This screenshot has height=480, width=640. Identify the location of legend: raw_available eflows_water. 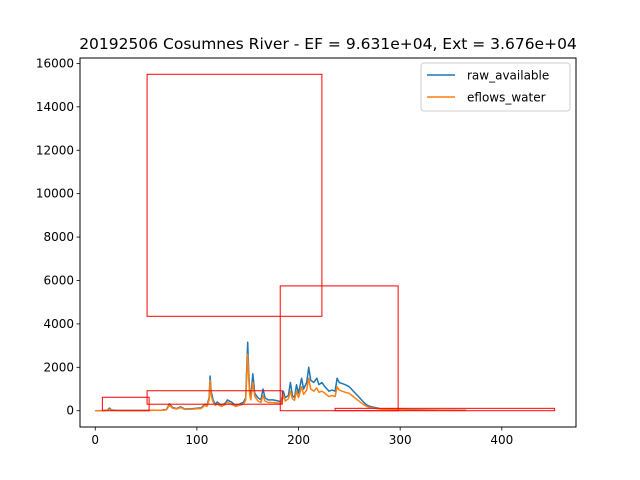
(495, 87).